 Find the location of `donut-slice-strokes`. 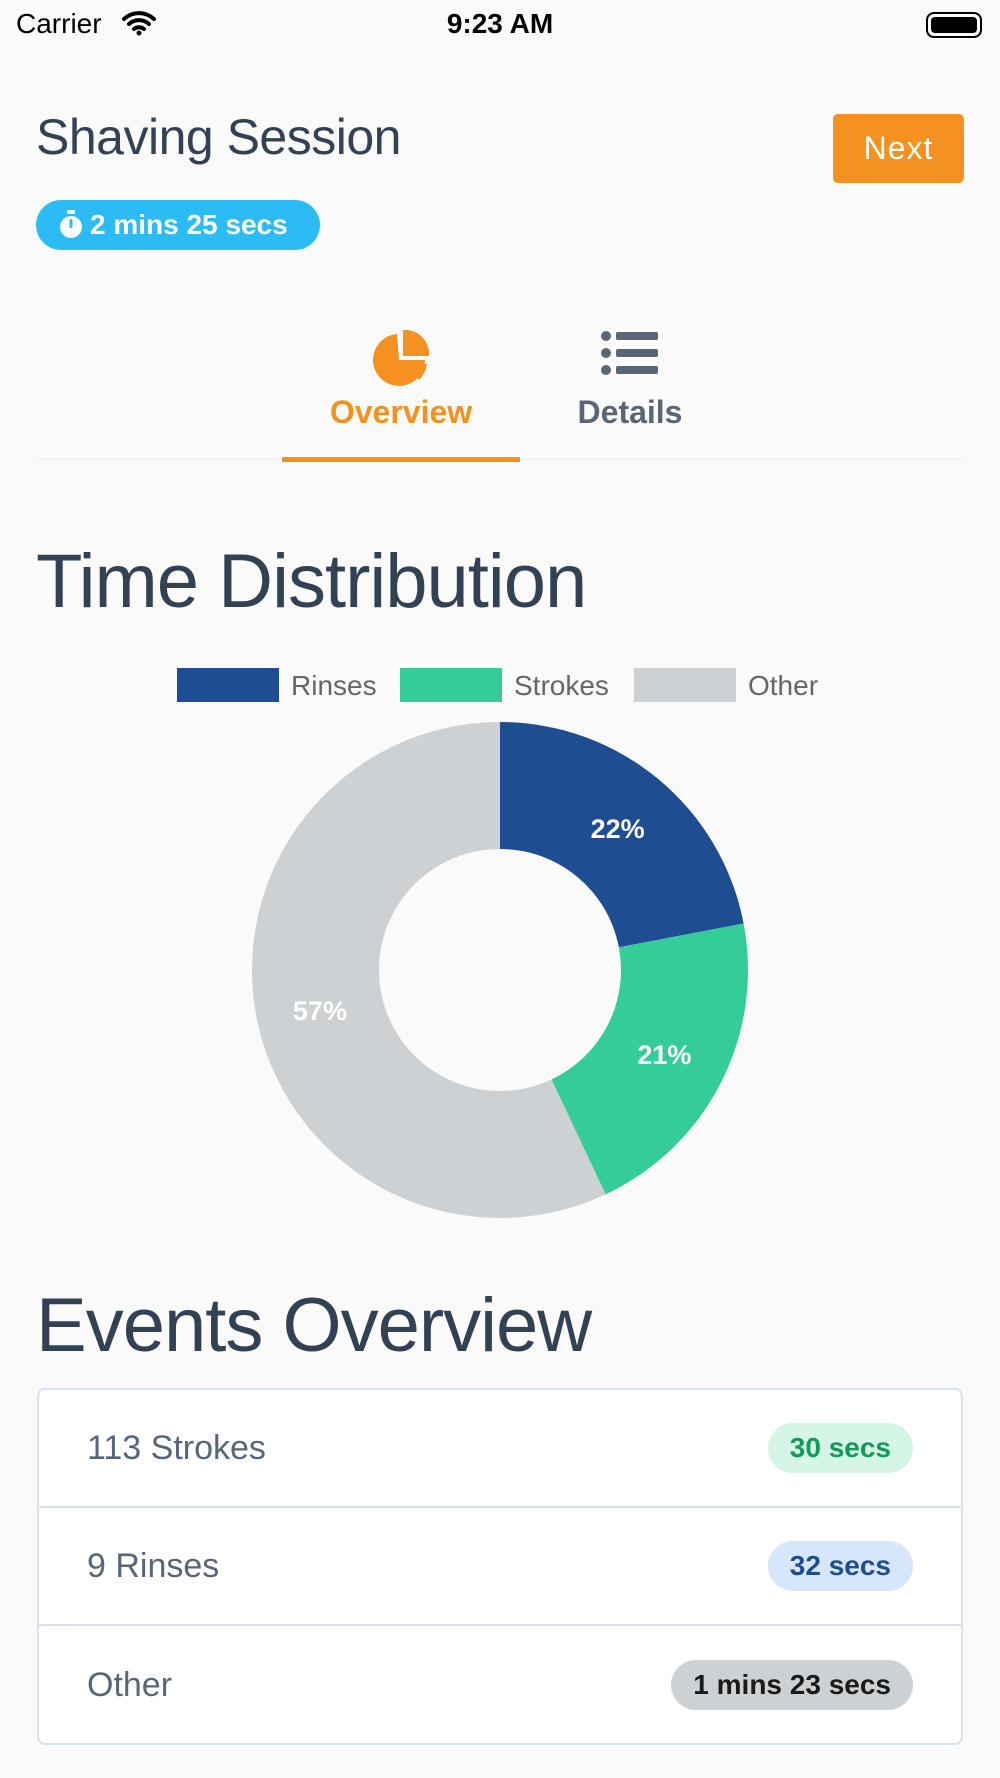

donut-slice-strokes is located at coordinates (649, 1059).